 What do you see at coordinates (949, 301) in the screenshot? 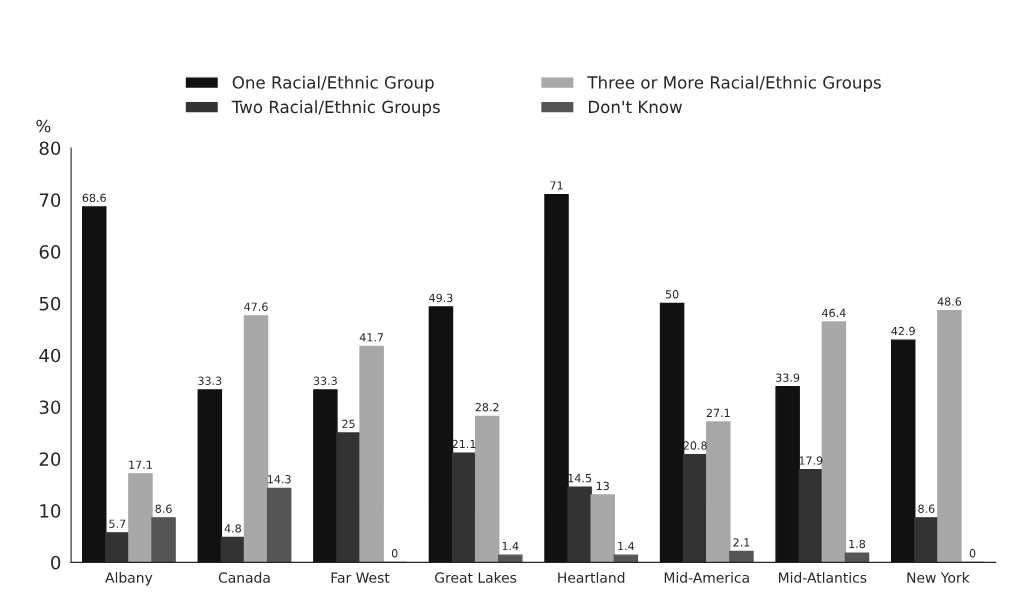
I see `data-label: 48.6` at bounding box center [949, 301].